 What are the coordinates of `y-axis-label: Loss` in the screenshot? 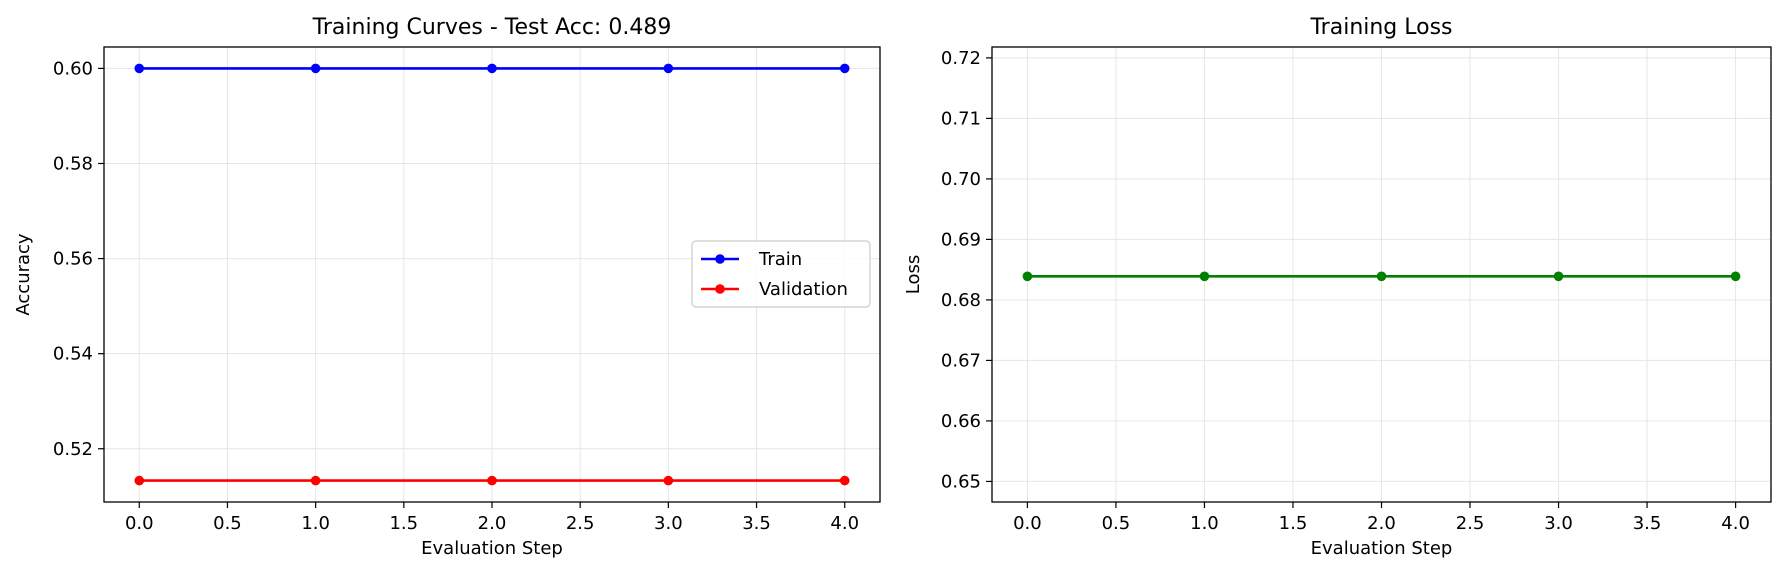 It's located at (913, 274).